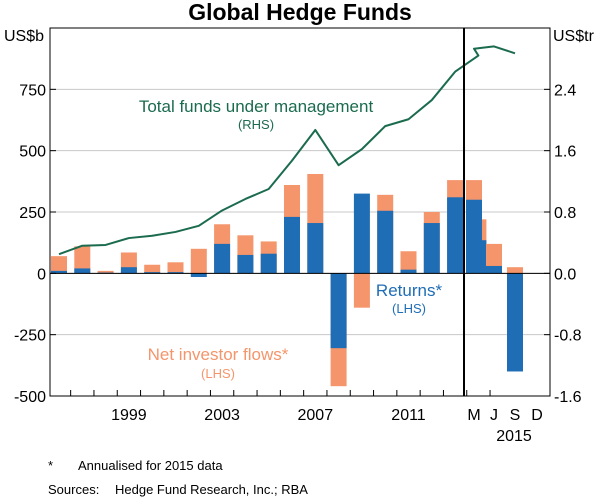 This screenshot has width=600, height=499. What do you see at coordinates (568, 397) in the screenshot?
I see `right-tick-label: -1.6` at bounding box center [568, 397].